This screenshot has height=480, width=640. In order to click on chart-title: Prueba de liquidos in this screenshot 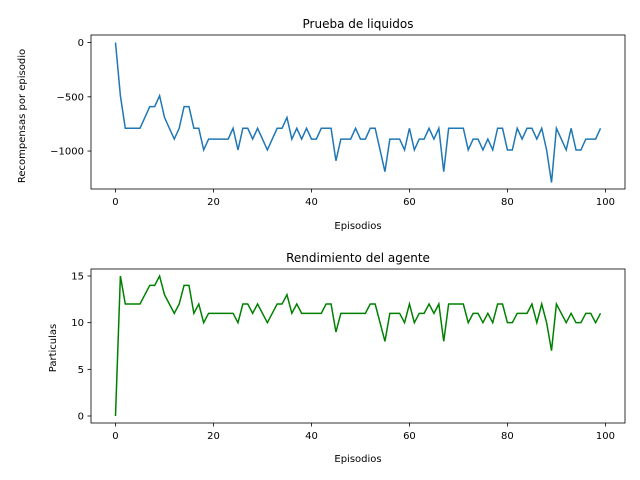, I will do `click(358, 24)`.